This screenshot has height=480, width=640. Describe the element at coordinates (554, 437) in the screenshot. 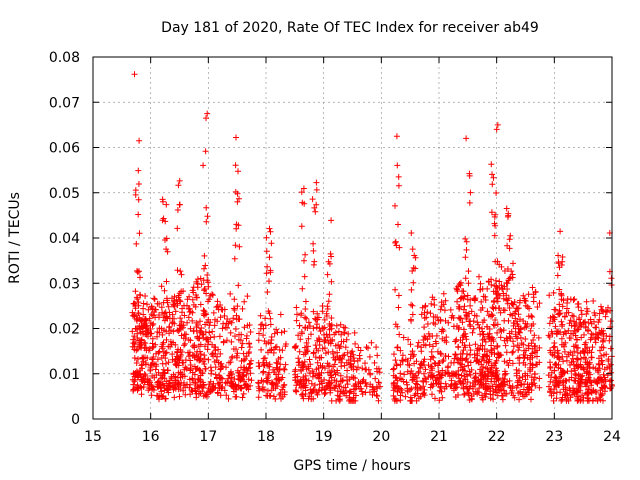

I see `x-tick-label: 23` at that location.